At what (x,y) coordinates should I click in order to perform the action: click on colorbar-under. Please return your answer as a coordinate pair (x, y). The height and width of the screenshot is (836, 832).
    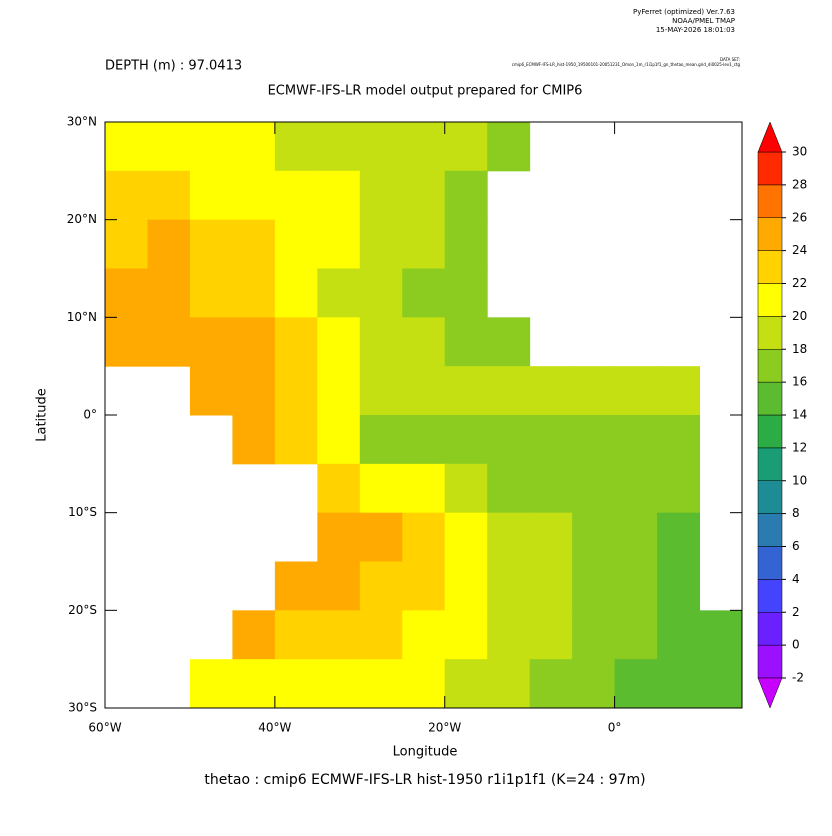
    Looking at the image, I should click on (770, 693).